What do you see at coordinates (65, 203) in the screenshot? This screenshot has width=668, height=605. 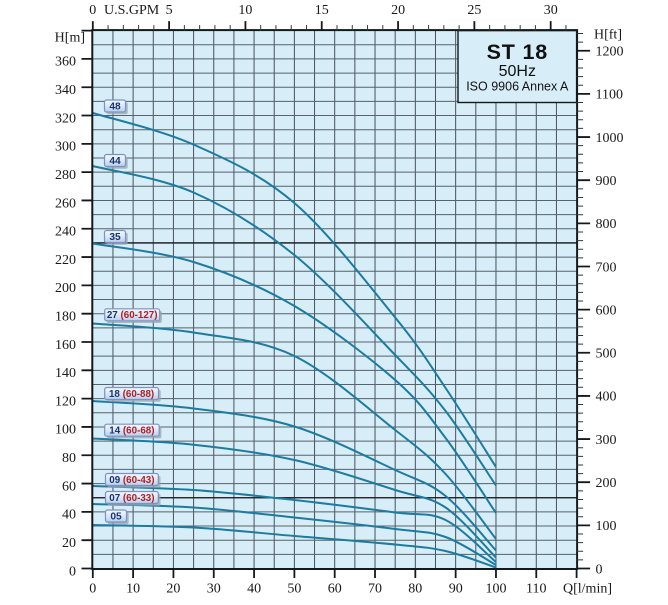 I see `svg-text: 260` at bounding box center [65, 203].